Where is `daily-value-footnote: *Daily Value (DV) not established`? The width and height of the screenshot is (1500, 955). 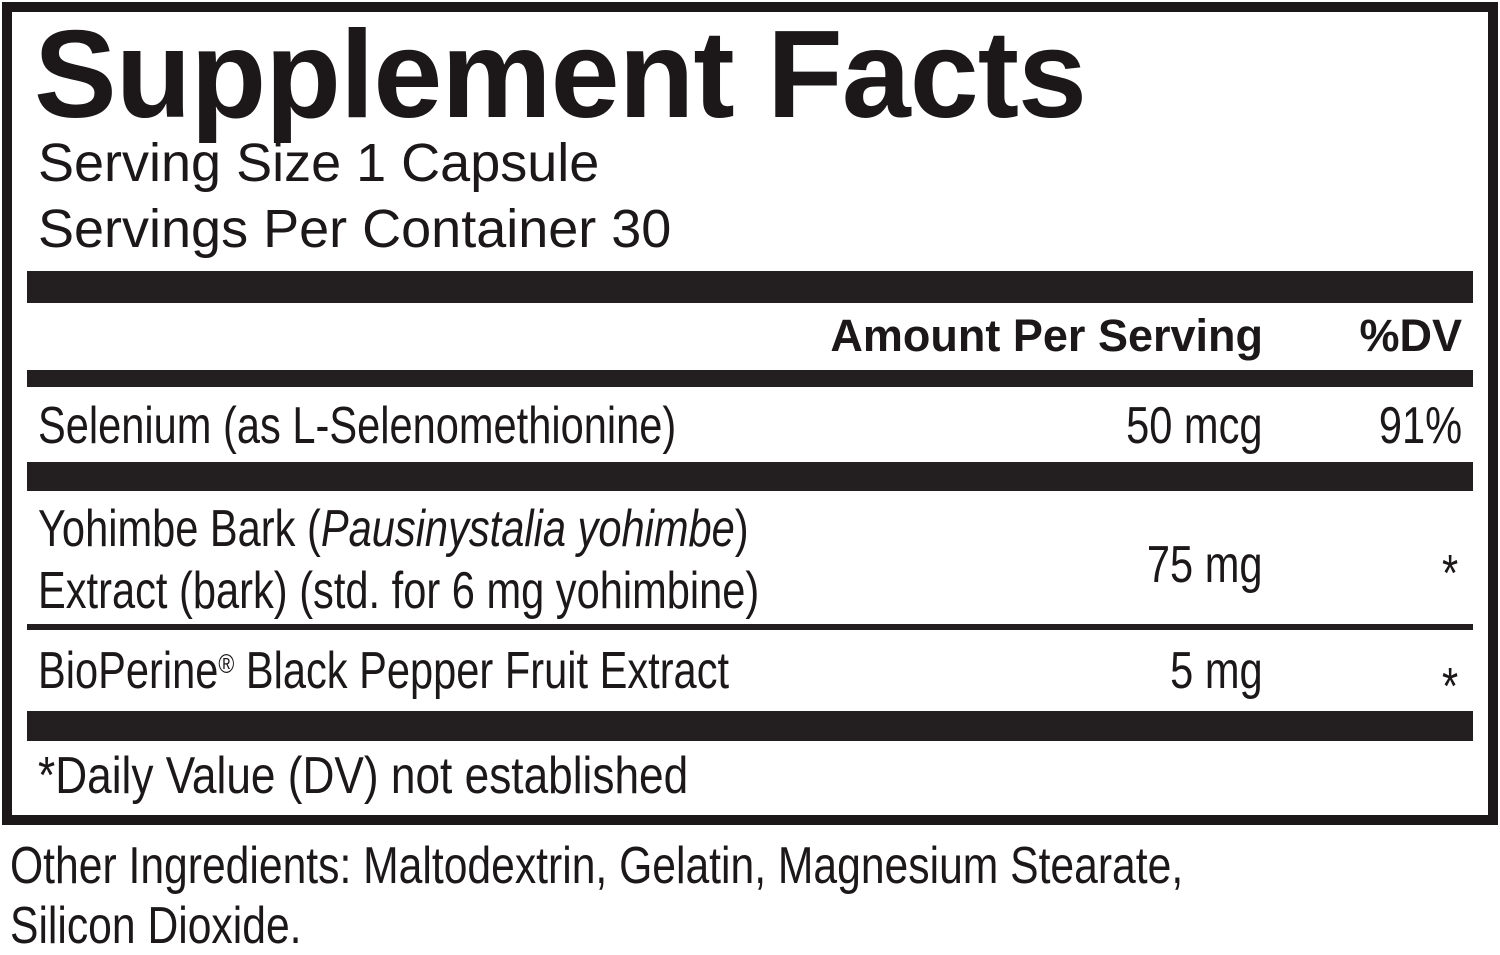 daily-value-footnote: *Daily Value (DV) not established is located at coordinates (363, 776).